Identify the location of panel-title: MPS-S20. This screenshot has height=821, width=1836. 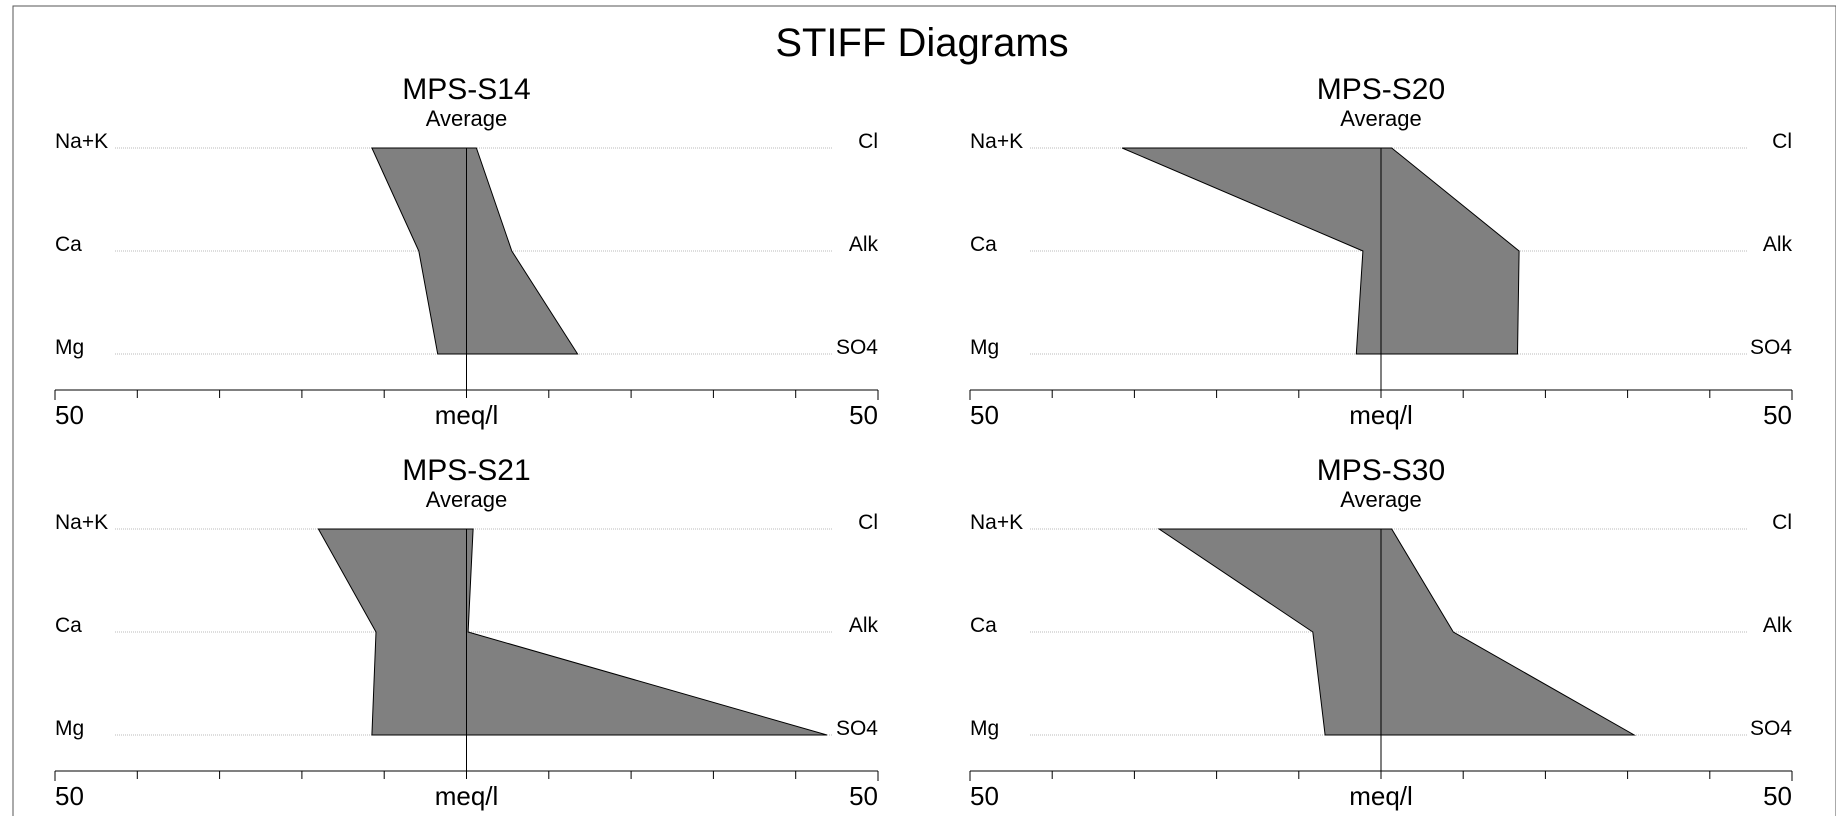
(1381, 89).